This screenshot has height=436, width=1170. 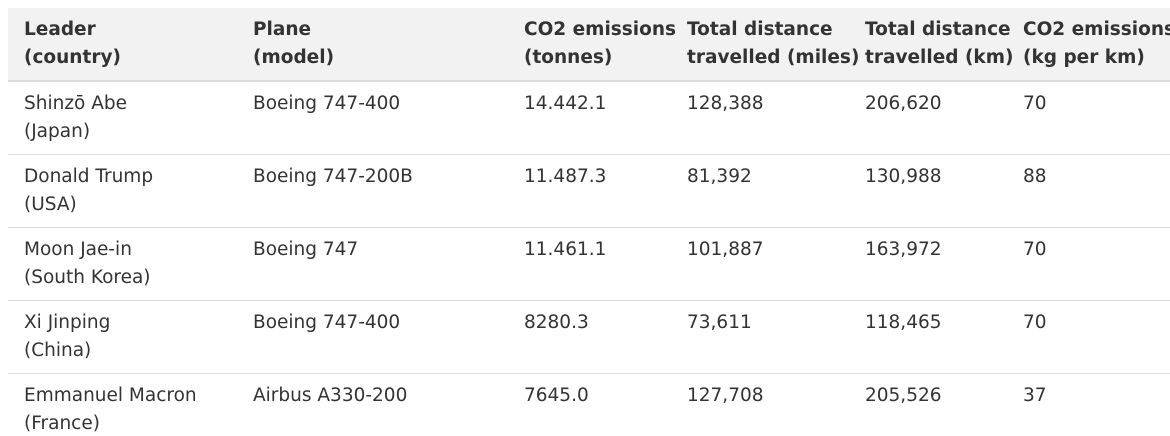 I want to click on cell-text: Airbus A330-200, so click(x=330, y=395).